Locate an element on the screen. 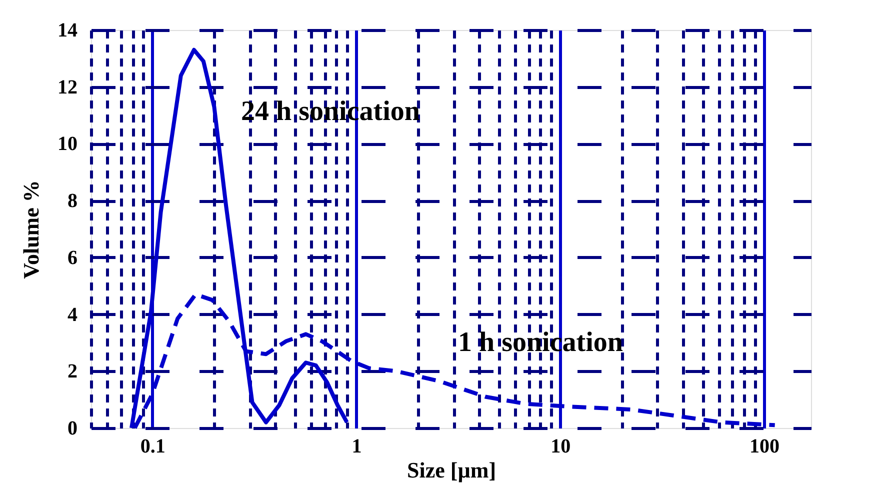 The image size is (881, 492). y-tick-label: 12 is located at coordinates (68, 87).